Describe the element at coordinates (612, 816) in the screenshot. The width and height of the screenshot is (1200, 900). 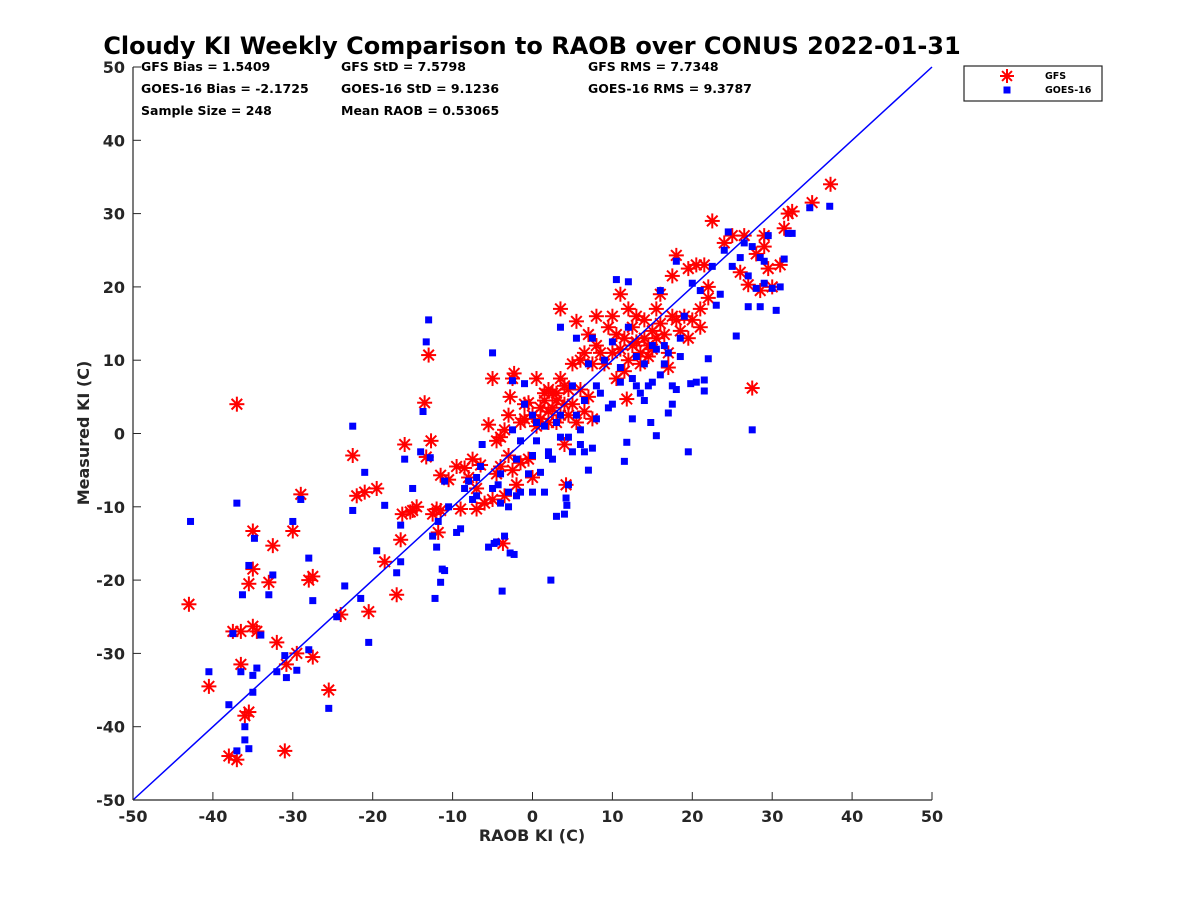
I see `x-tick-label: 10` at that location.